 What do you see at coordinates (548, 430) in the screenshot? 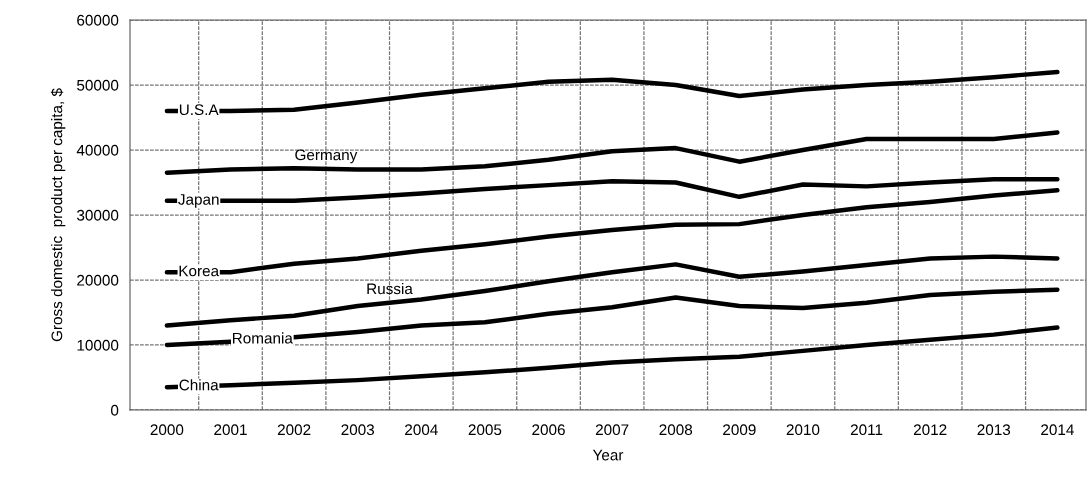
I see `x-tick-label: 2006` at bounding box center [548, 430].